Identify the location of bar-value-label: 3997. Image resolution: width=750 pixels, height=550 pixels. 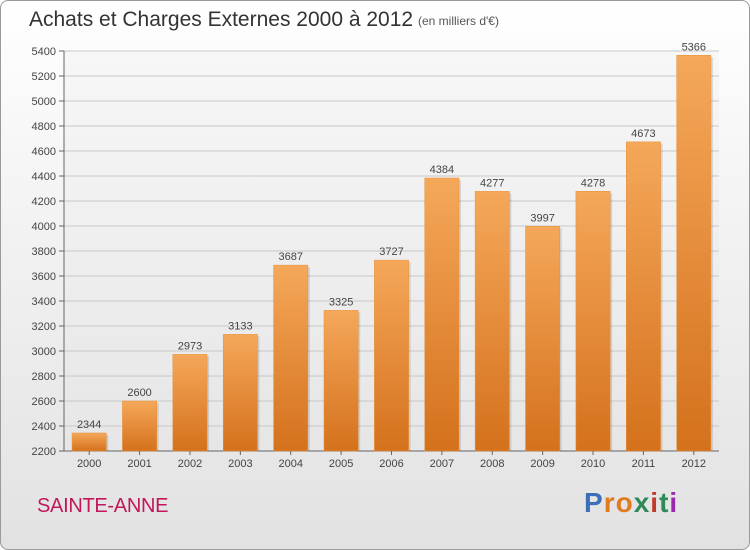
(542, 218).